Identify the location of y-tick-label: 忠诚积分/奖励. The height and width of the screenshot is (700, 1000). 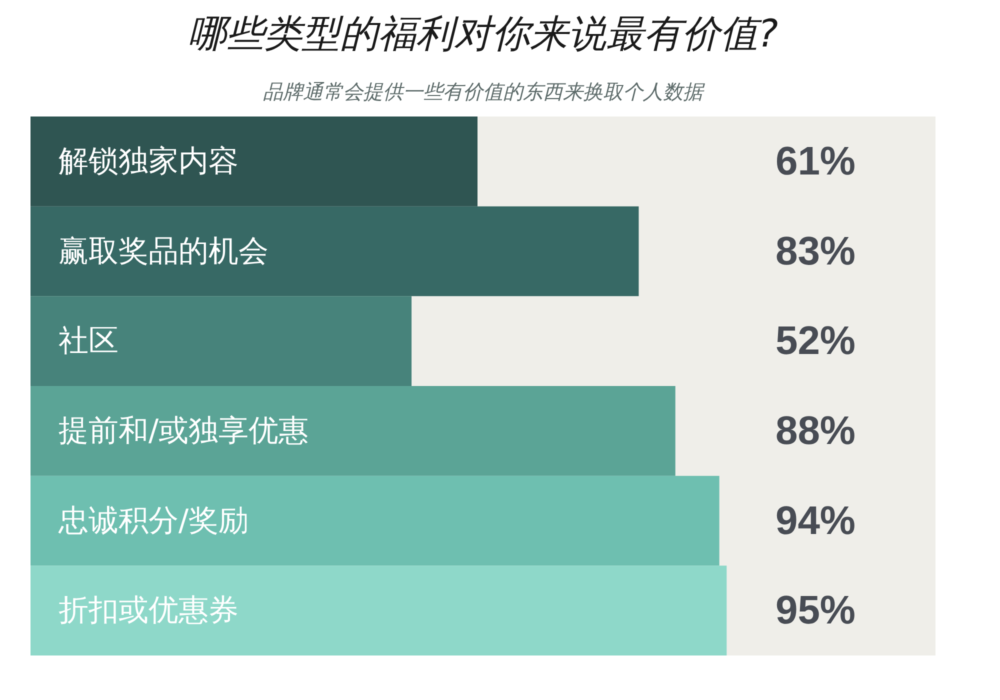
(153, 520).